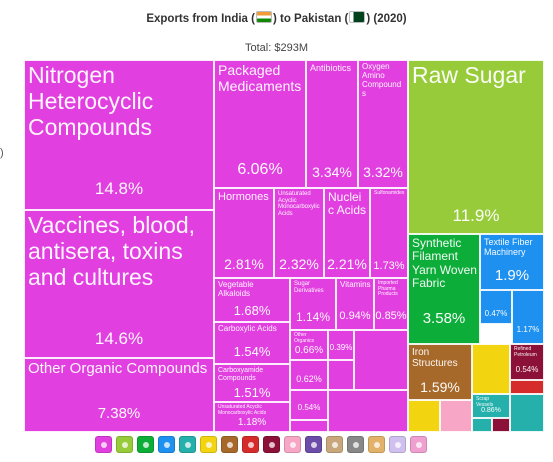  I want to click on tile-share: 0.62%, so click(309, 379).